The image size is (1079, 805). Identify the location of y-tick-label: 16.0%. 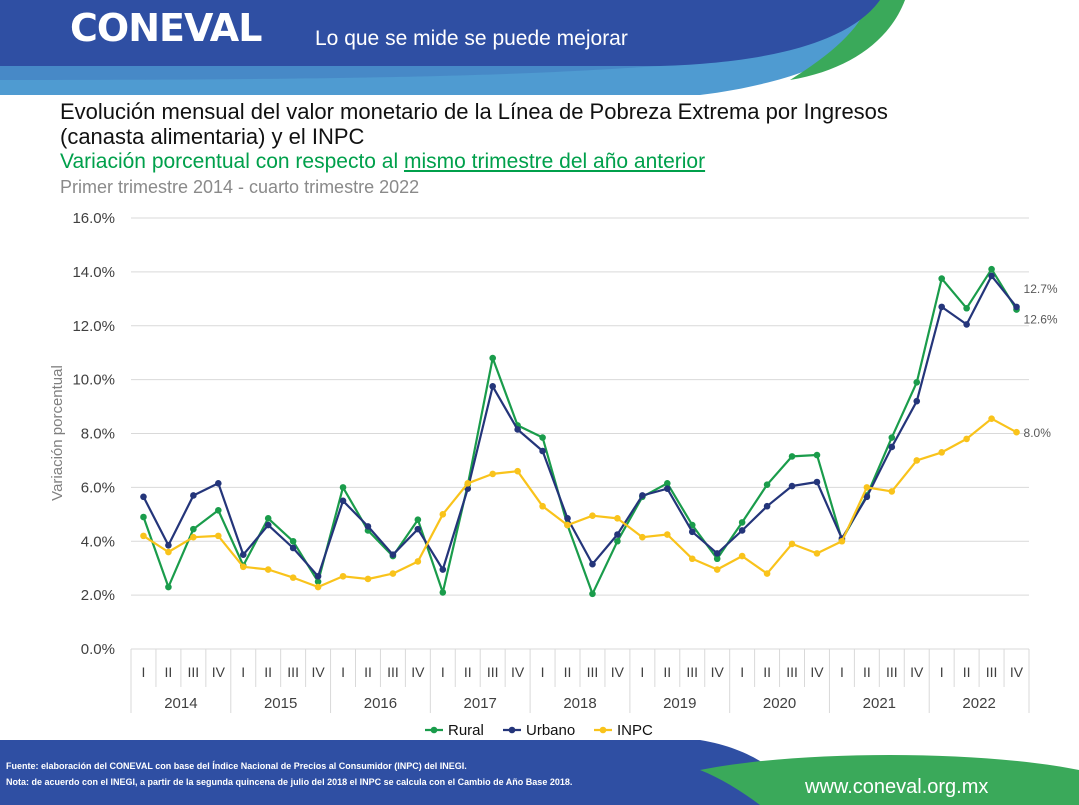
(93, 218).